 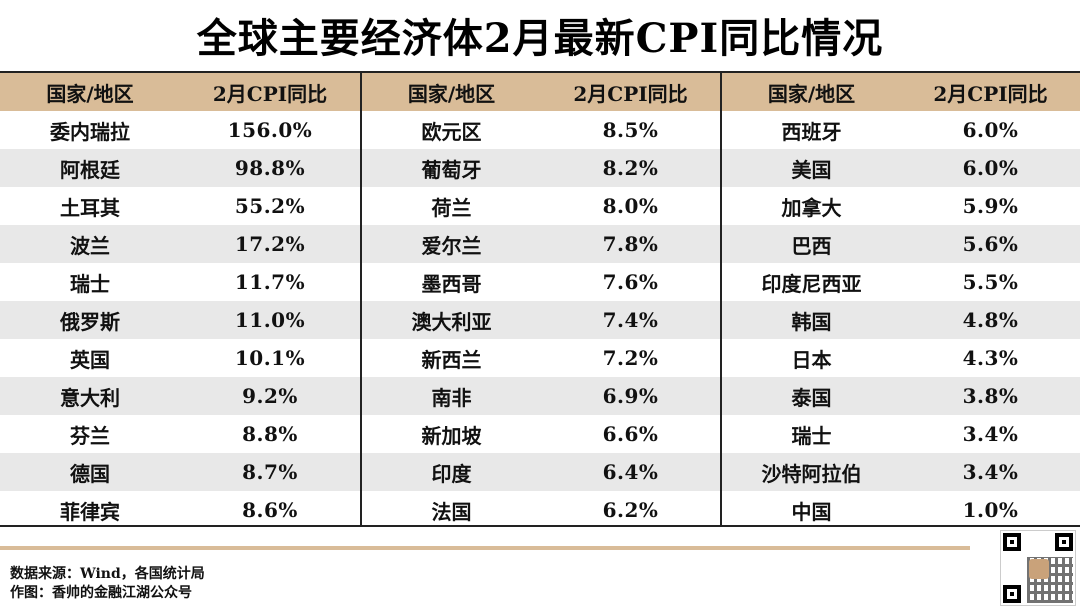 I want to click on cpi-cell: 5.9%, so click(x=990, y=206).